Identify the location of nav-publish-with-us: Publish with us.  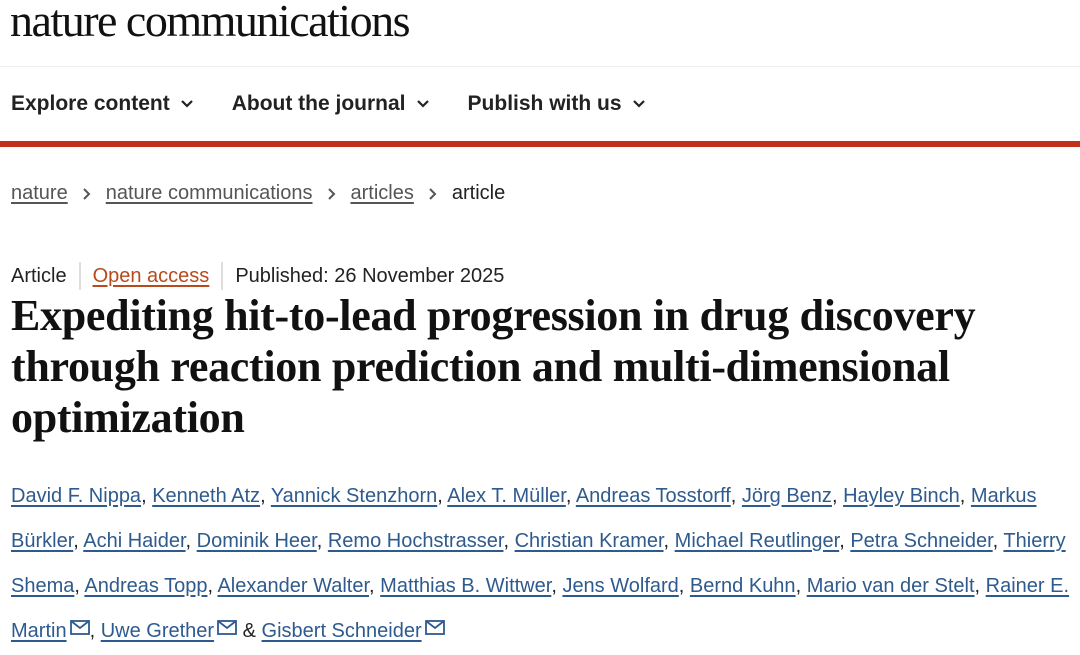
(557, 104).